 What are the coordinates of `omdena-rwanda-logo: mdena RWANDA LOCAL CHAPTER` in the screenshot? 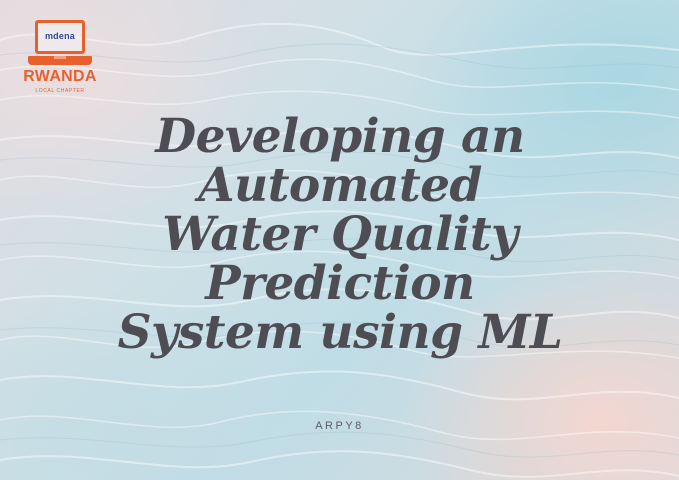 It's located at (62, 60).